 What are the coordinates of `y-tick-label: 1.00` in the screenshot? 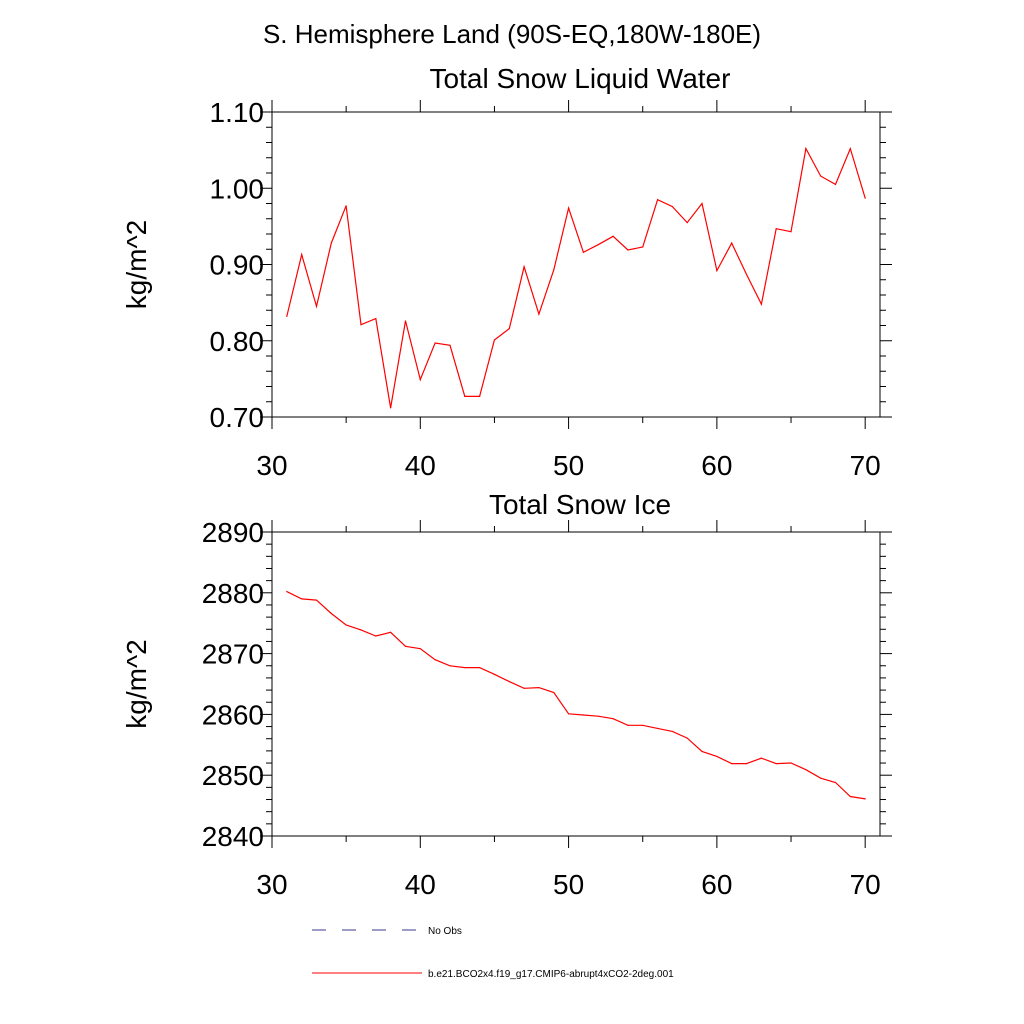 It's located at (237, 188).